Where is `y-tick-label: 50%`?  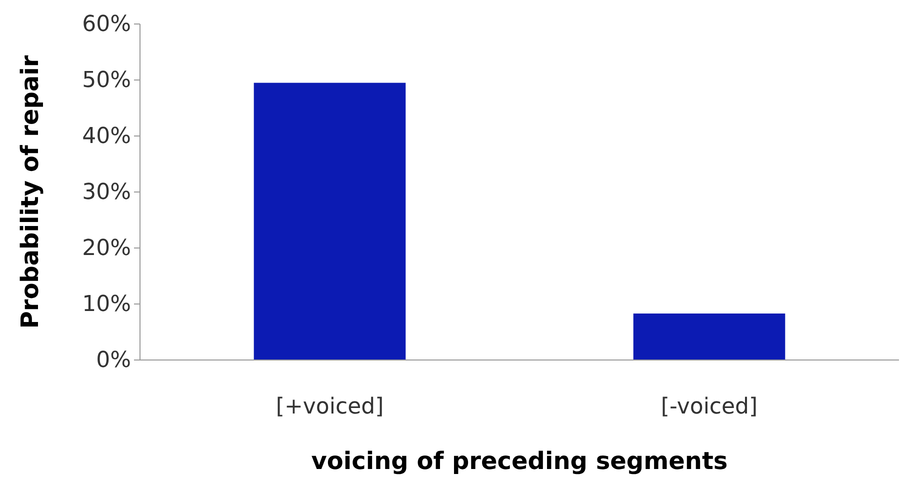 y-tick-label: 50% is located at coordinates (106, 81).